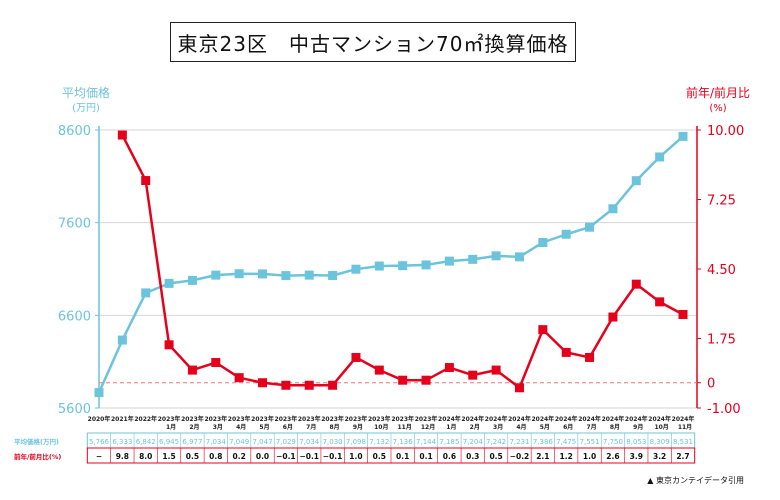 The width and height of the screenshot is (780, 500). Describe the element at coordinates (496, 442) in the screenshot. I see `table-cell: 7,242` at that location.